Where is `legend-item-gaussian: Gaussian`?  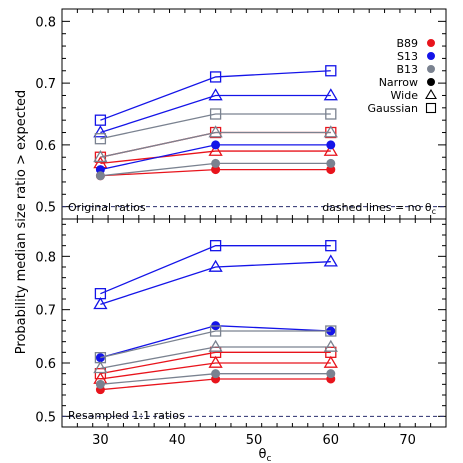 legend-item-gaussian: Gaussian is located at coordinates (402, 108).